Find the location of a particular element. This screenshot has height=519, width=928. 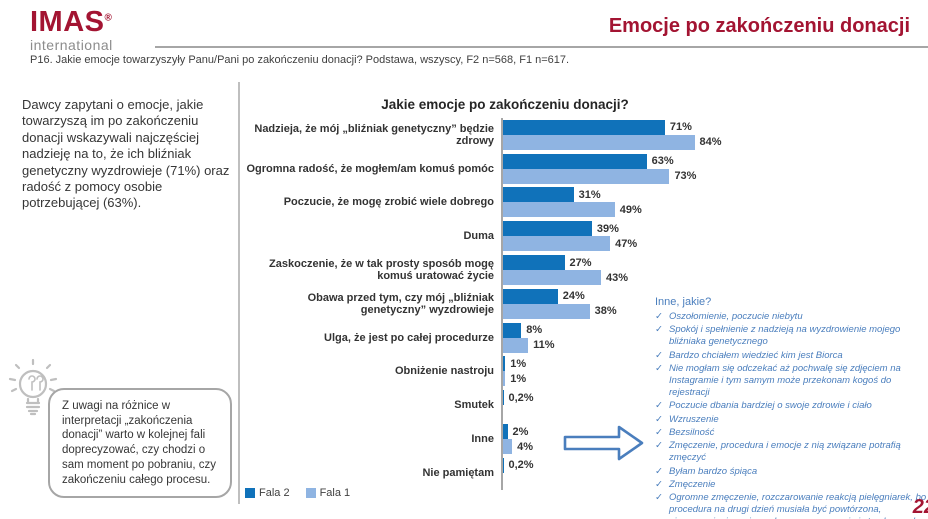

category-label: Ulga, że jest po całej procedurze is located at coordinates (409, 337).